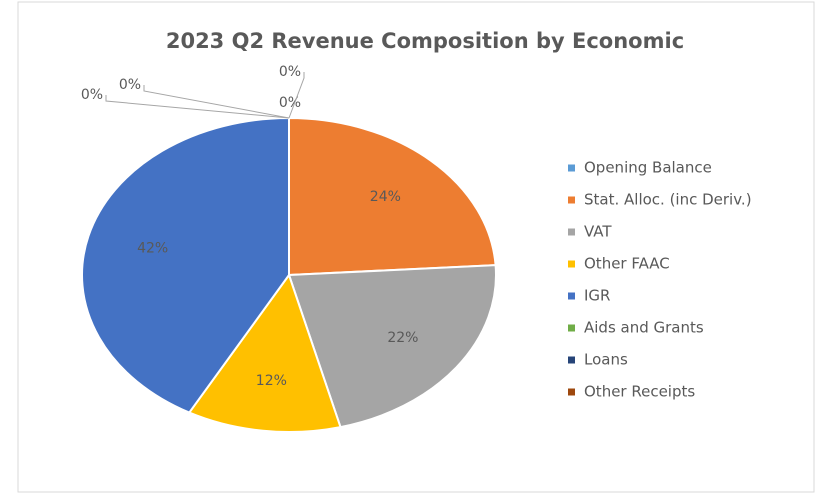  Describe the element at coordinates (668, 200) in the screenshot. I see `legend-label: Stat. Alloc. (inc Deriv.)` at that location.